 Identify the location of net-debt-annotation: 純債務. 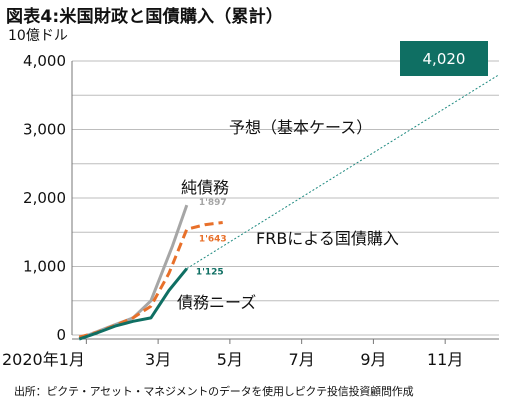
(205, 187).